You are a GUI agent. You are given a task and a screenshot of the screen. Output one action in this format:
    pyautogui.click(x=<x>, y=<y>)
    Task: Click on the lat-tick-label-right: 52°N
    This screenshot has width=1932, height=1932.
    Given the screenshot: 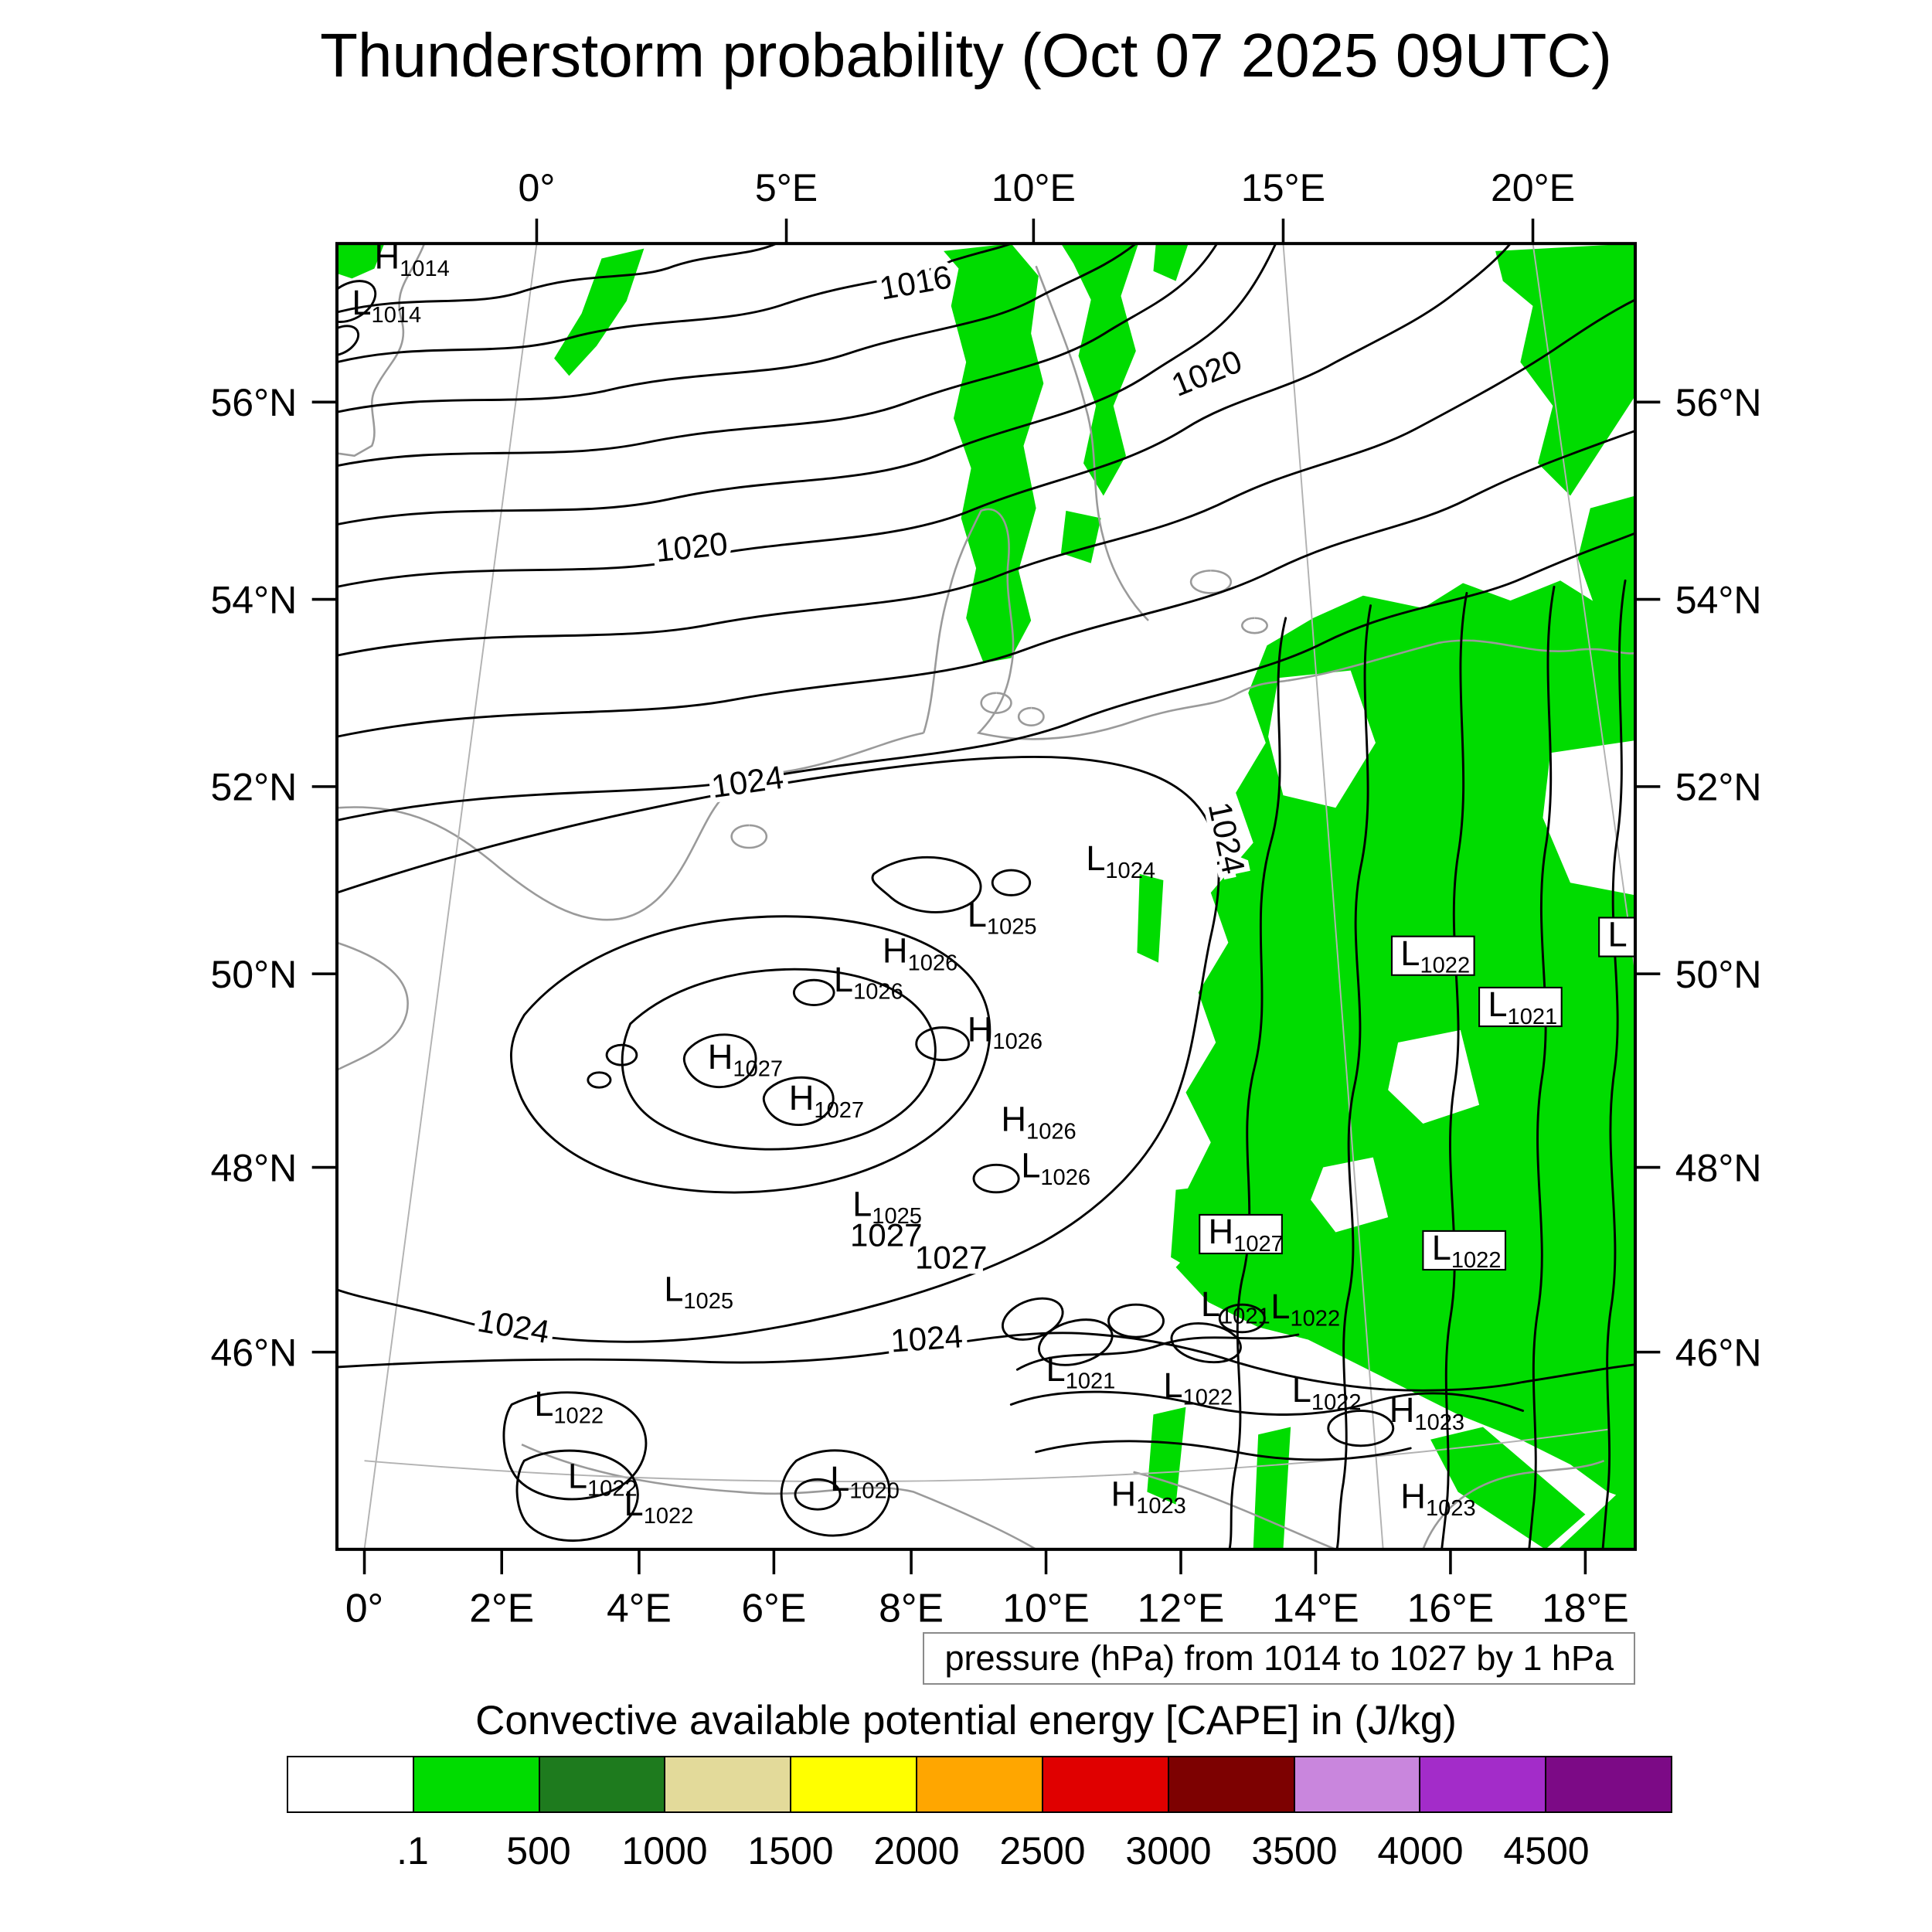 What is the action you would take?
    pyautogui.click(x=1718, y=788)
    